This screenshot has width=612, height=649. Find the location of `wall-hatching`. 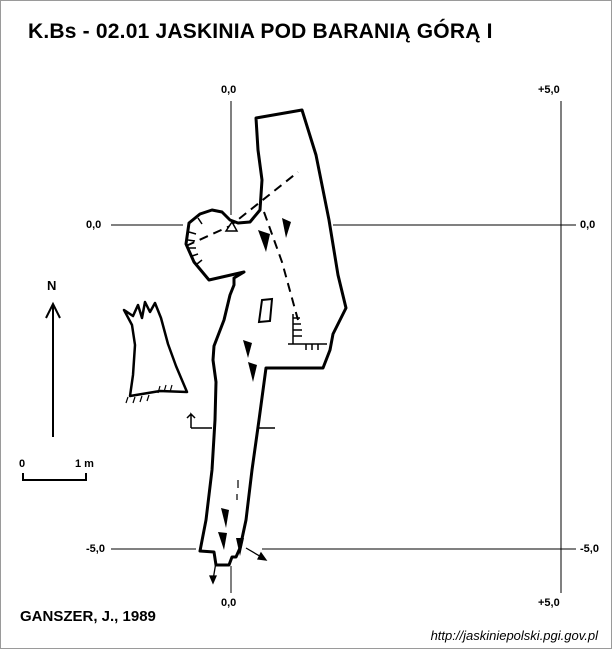

wall-hatching is located at coordinates (307, 332).